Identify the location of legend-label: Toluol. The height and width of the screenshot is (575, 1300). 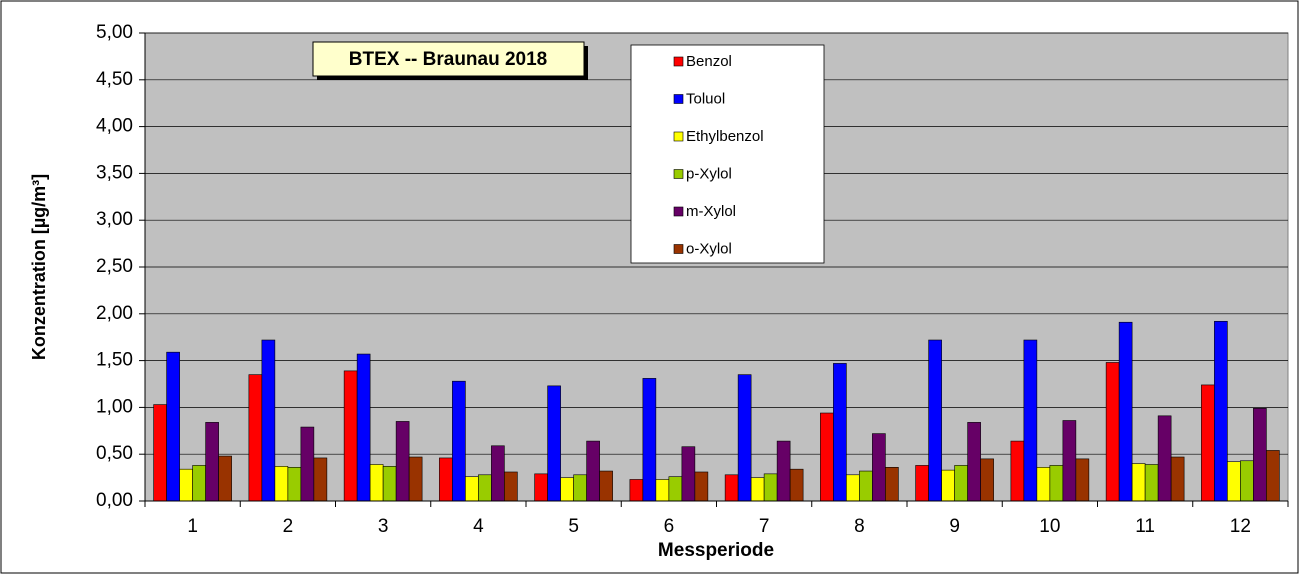
(705, 98).